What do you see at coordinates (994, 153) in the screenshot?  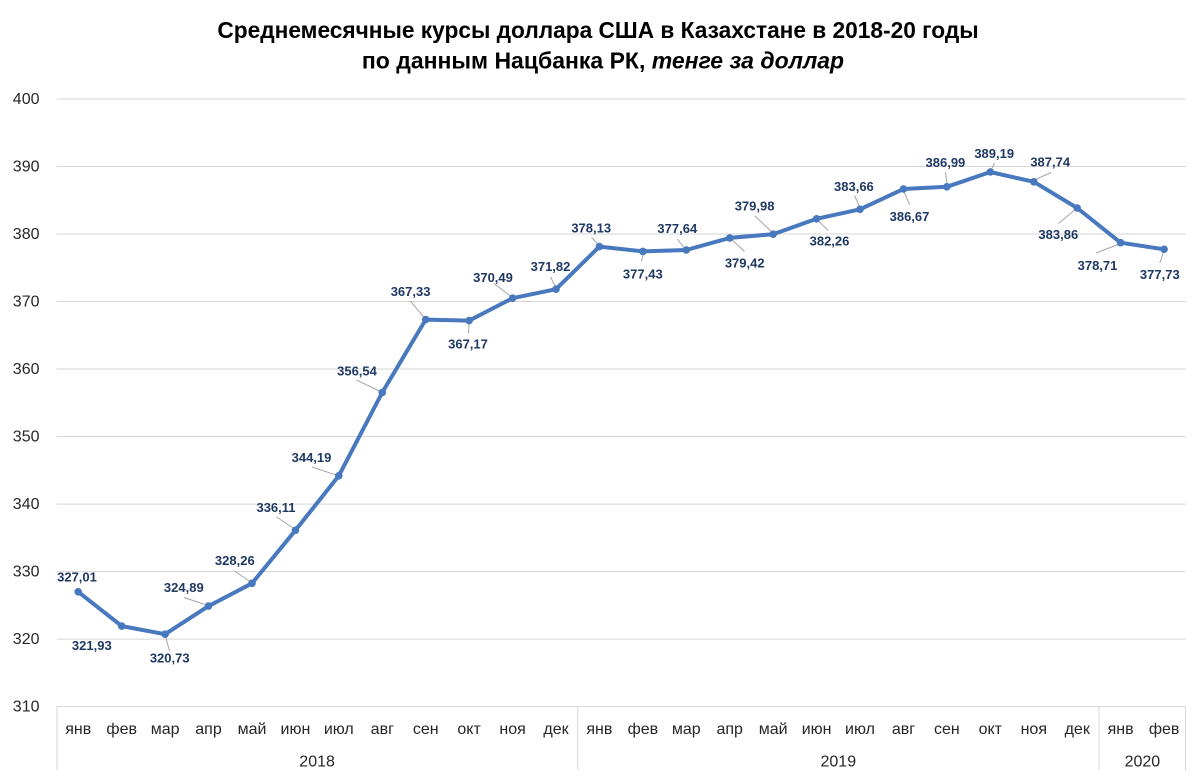 I see `svg-text: 389,19` at bounding box center [994, 153].